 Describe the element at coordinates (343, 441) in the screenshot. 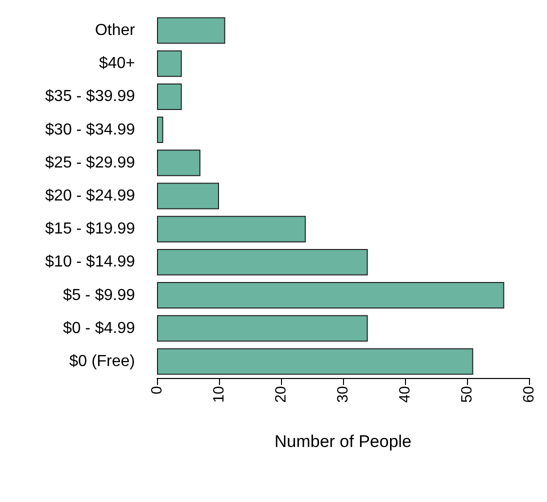

I see `x-axis-title: Number of People` at that location.